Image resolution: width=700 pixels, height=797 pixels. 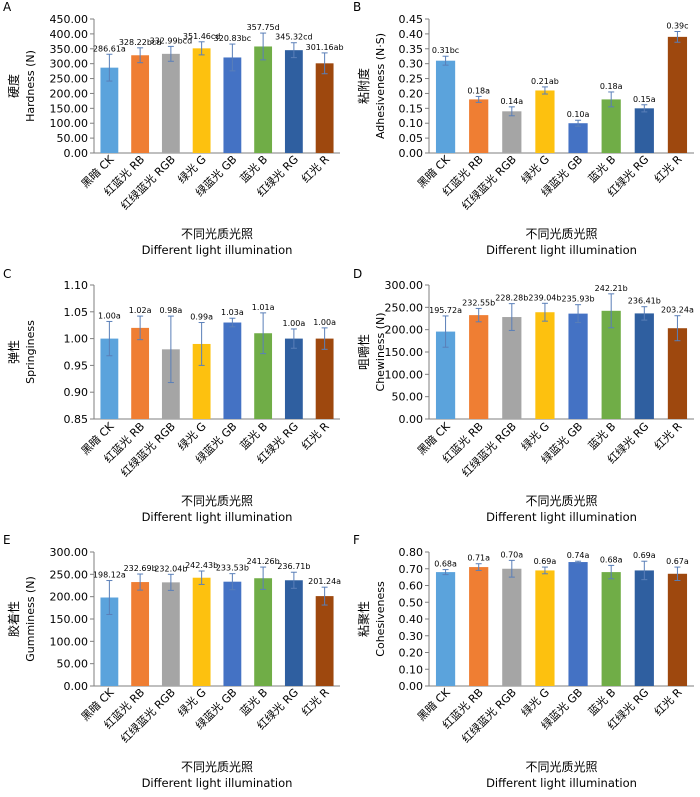 What do you see at coordinates (511, 298) in the screenshot?
I see `data-label: 228.28b` at bounding box center [511, 298].